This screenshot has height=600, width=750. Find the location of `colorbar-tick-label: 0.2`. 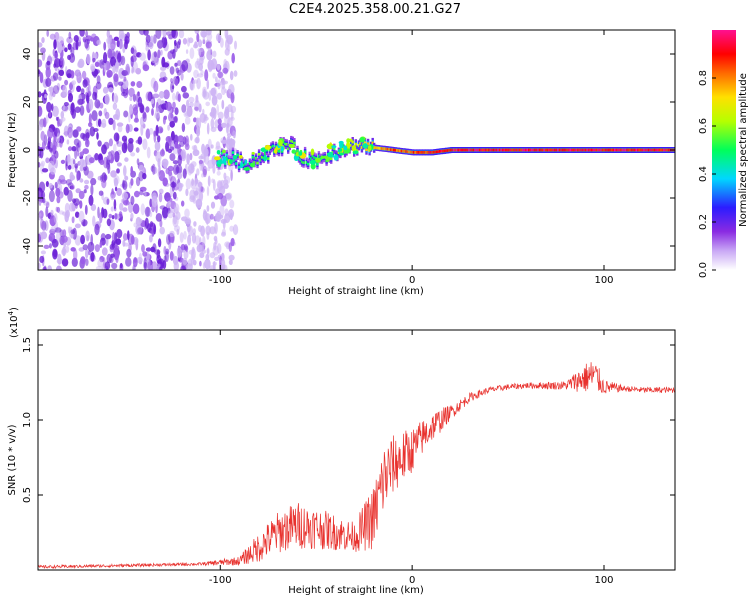

colorbar-tick-label: 0.2 is located at coordinates (703, 222).